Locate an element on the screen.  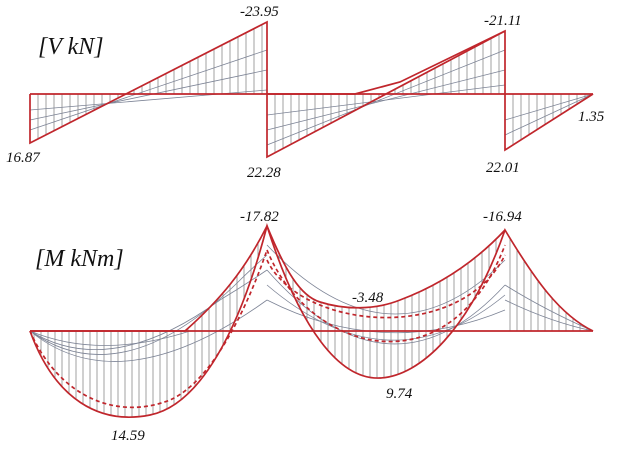
moment-label-span2-max: 9.74 is located at coordinates (399, 394).